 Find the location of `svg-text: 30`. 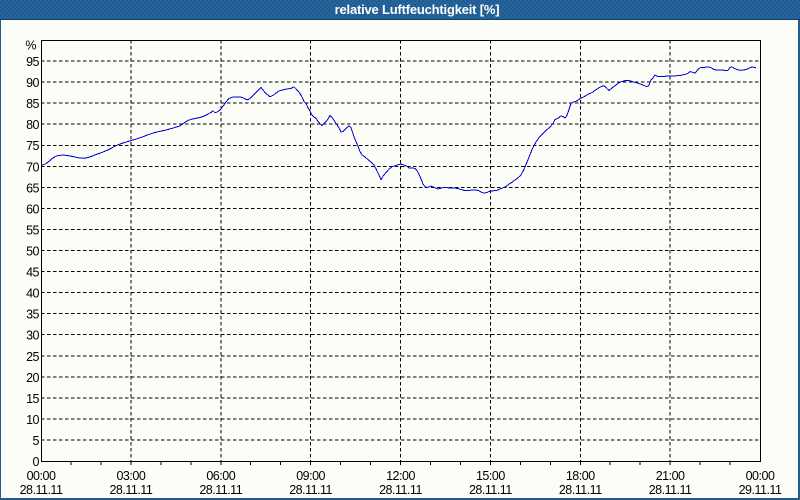

svg-text: 30 is located at coordinates (32, 336).